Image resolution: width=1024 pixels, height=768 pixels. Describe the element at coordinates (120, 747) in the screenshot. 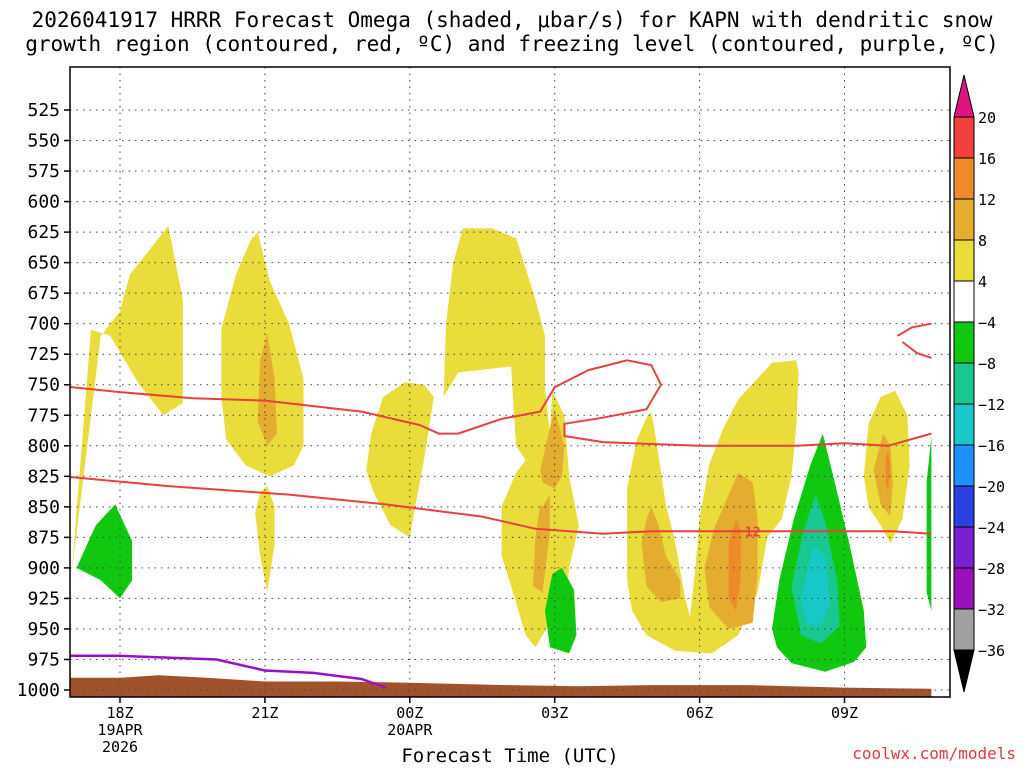

I see `x-tick-year-18Z: 2026` at that location.